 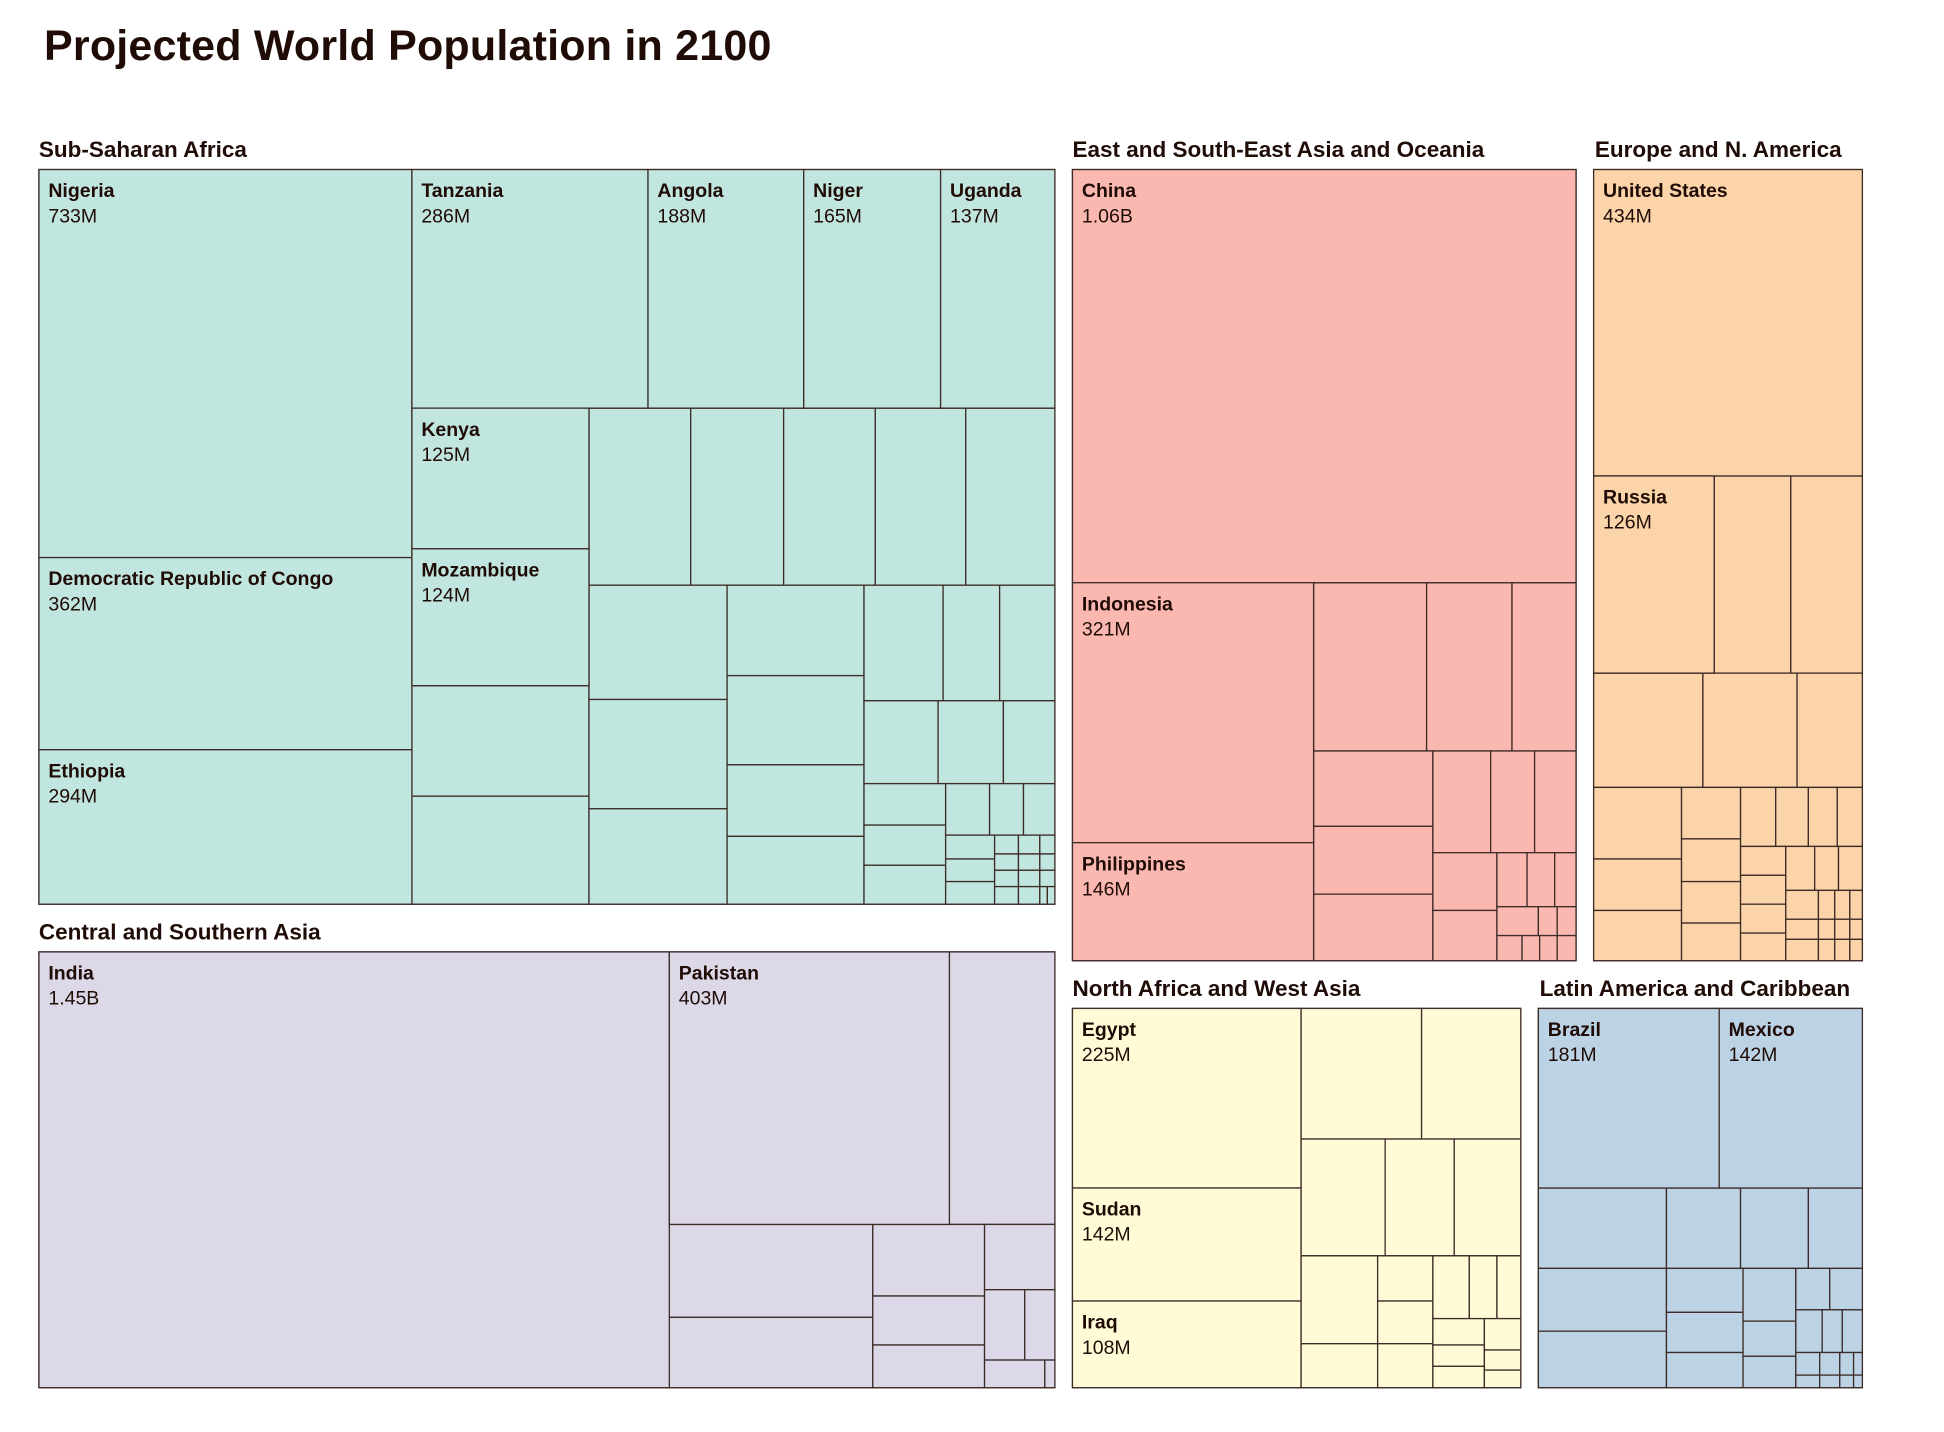 What do you see at coordinates (445, 596) in the screenshot?
I see `cell-value-mozambique: 124M` at bounding box center [445, 596].